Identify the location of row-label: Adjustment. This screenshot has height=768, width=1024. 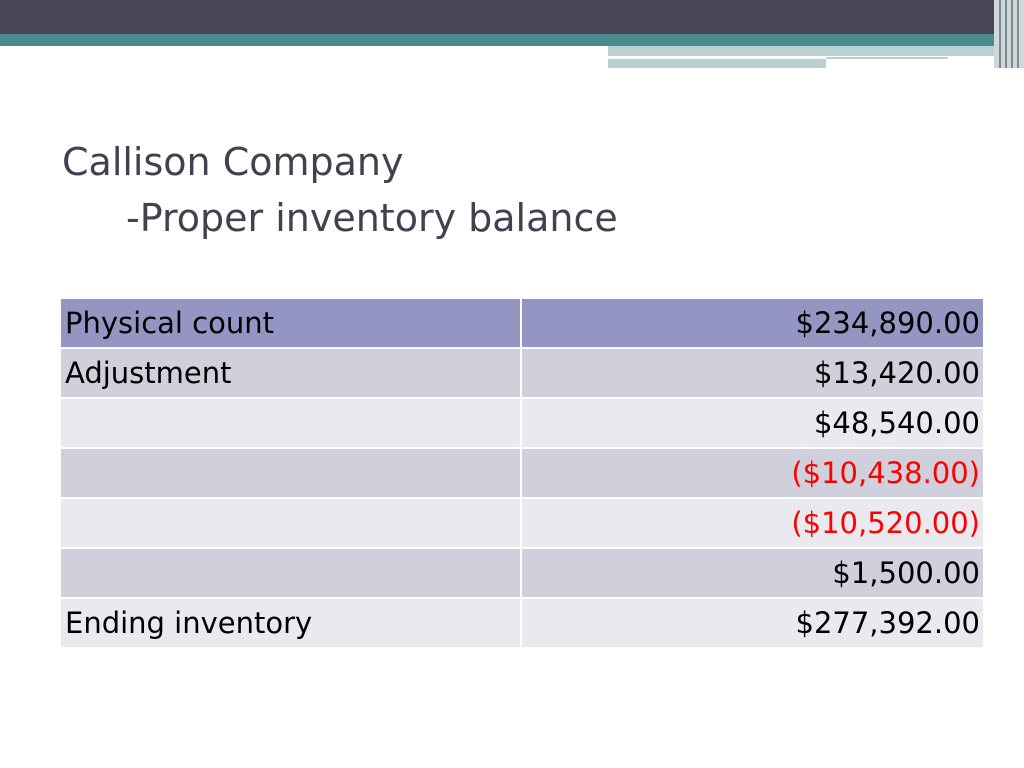
(290, 373).